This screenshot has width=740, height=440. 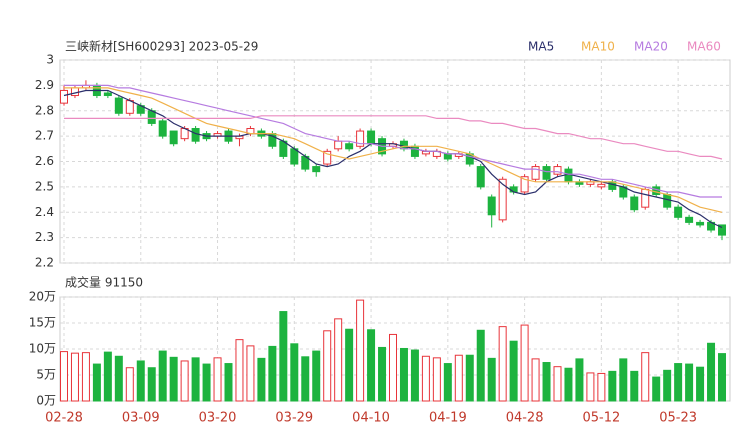 What do you see at coordinates (46, 401) in the screenshot?
I see `volume-tick-label: 0万` at bounding box center [46, 401].